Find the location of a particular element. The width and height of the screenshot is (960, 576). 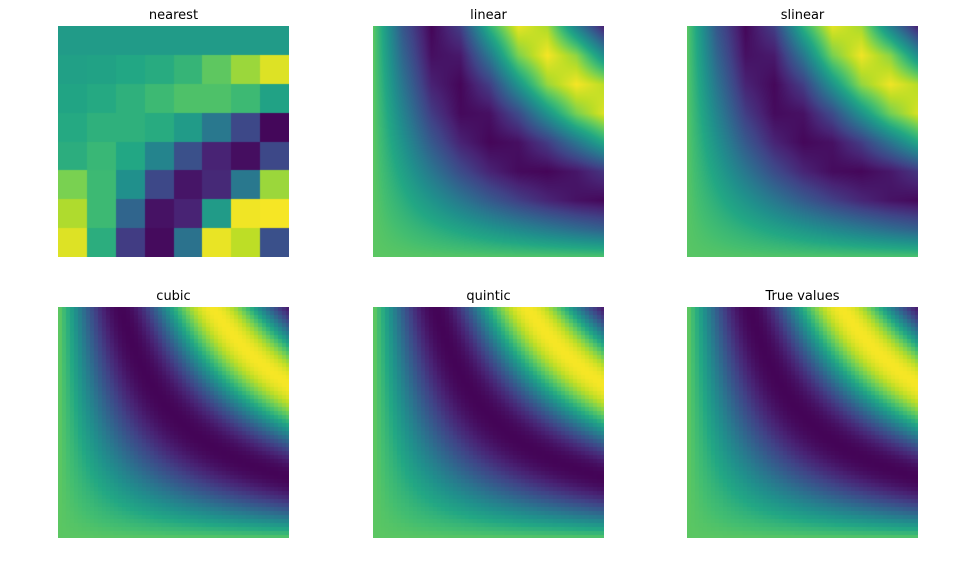

panel-title: nearest is located at coordinates (173, 15).